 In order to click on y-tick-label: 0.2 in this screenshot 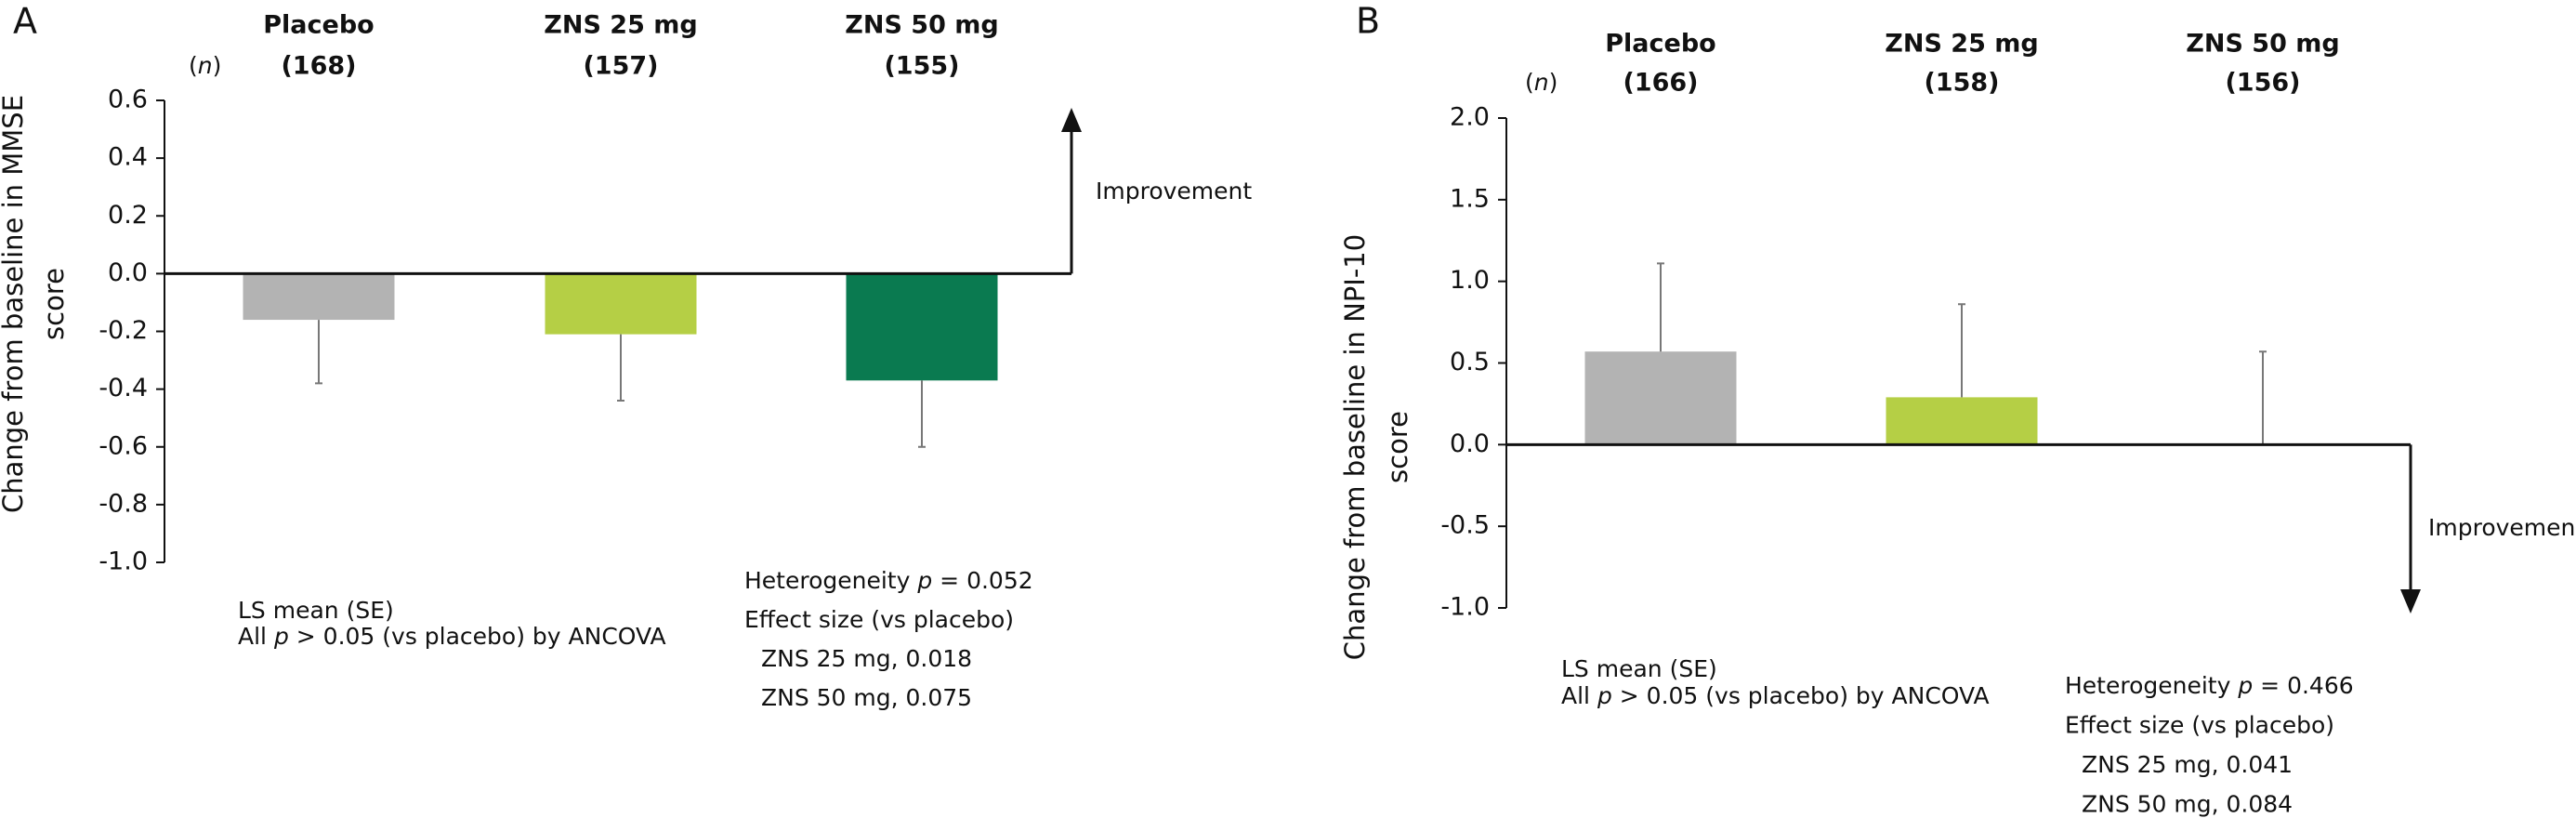, I will do `click(128, 216)`.